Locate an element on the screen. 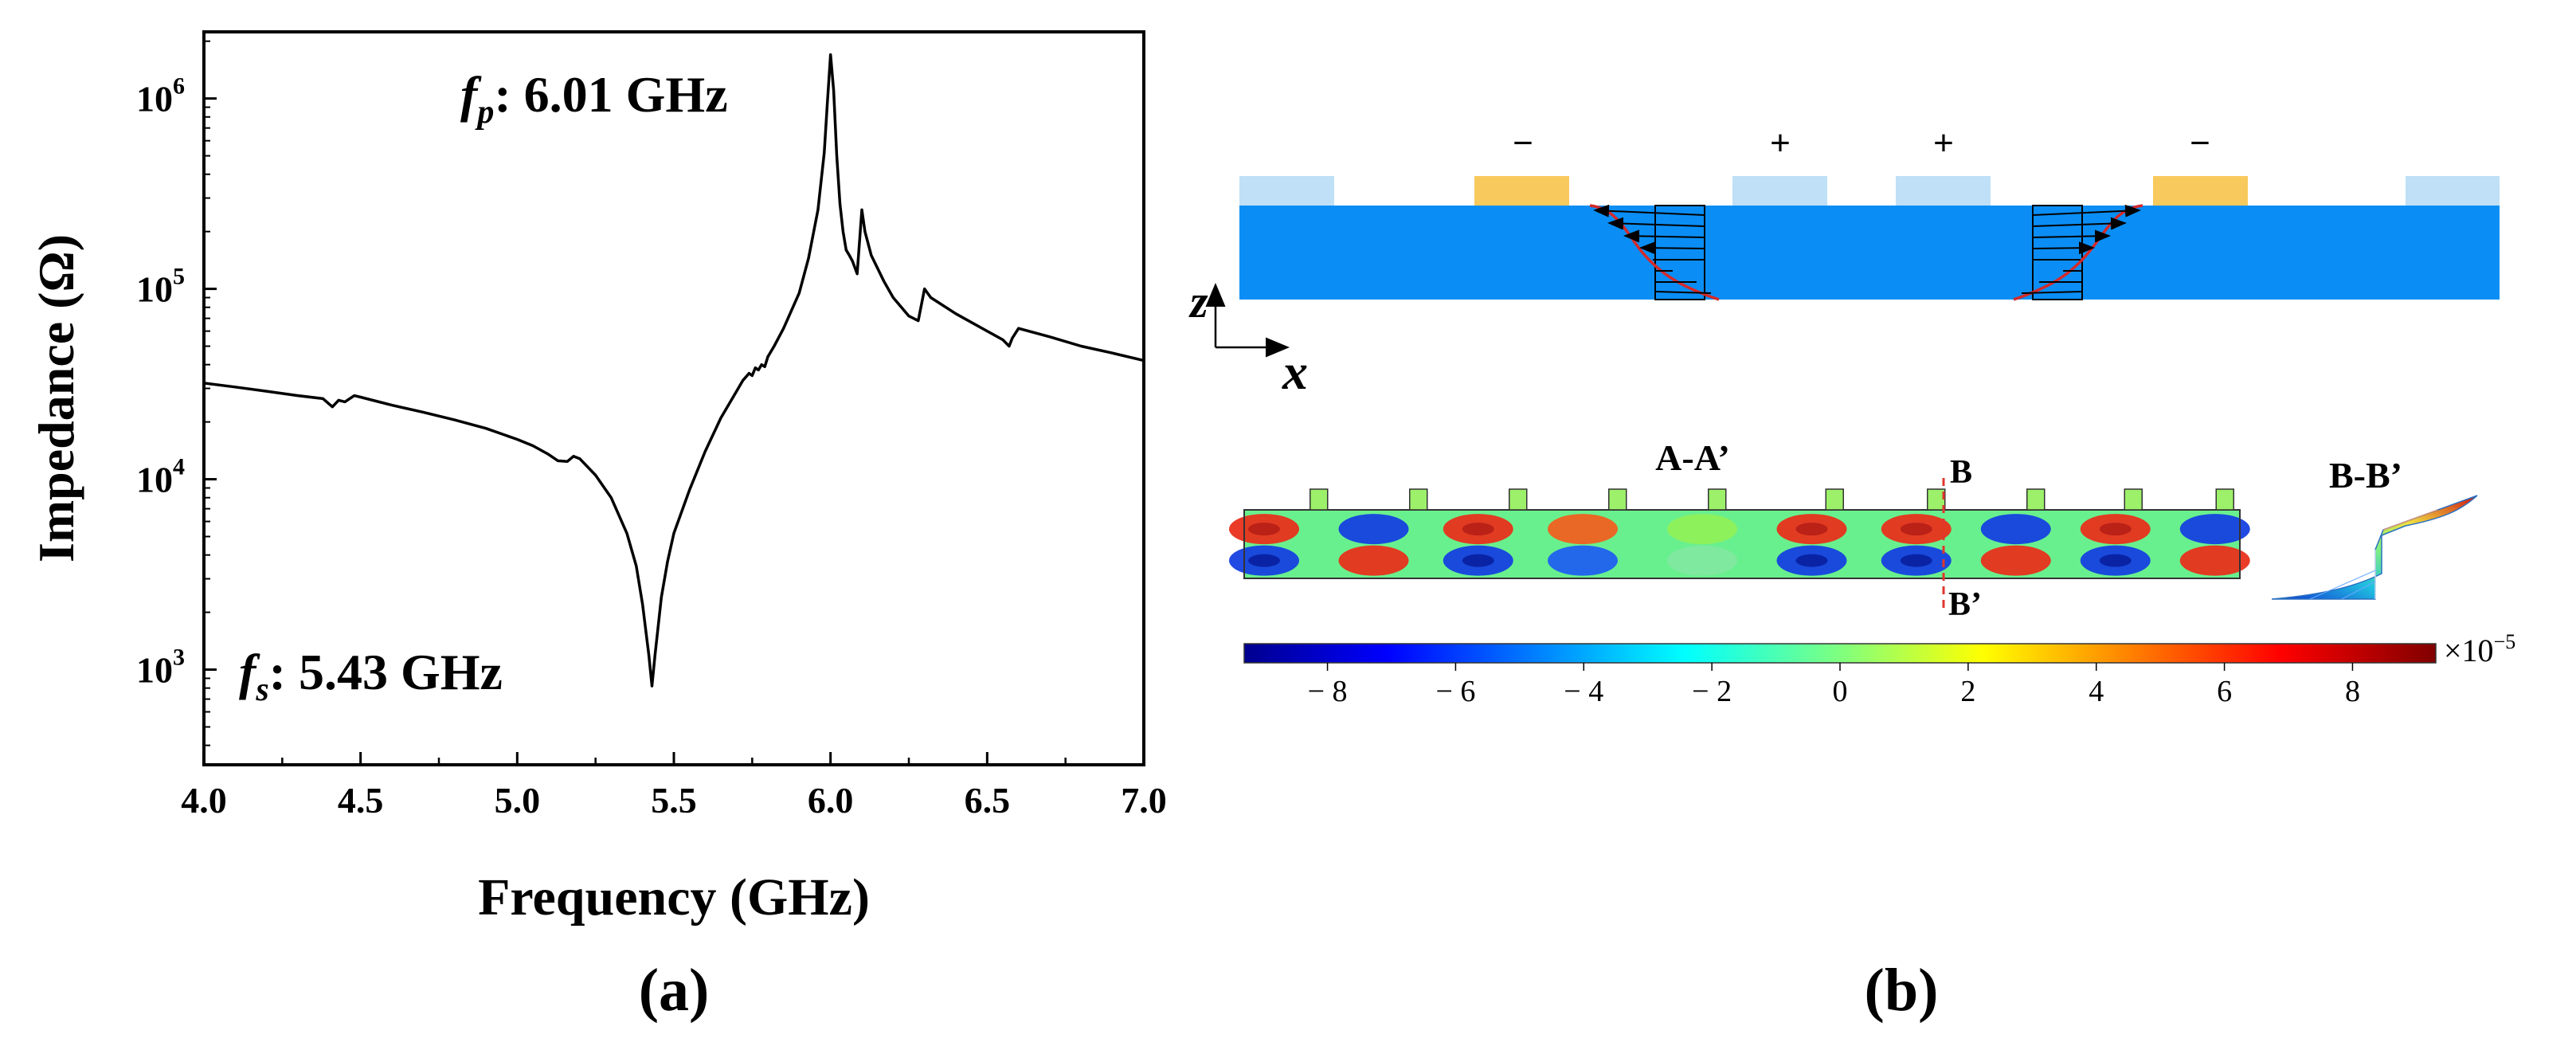 The image size is (2576, 1050). colorbar-multiplier: ×10⁻⁵ is located at coordinates (2479, 649).